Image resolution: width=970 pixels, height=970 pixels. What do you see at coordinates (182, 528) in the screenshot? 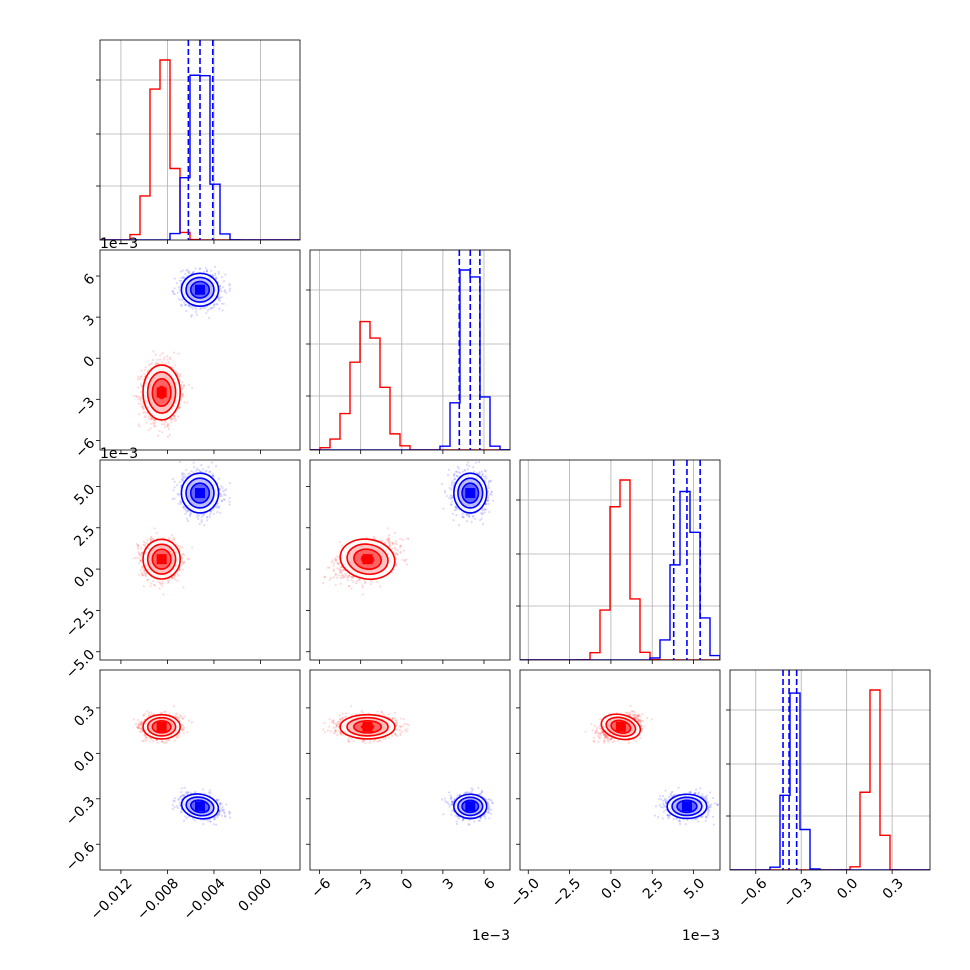
I see `scatter-p1-p3` at bounding box center [182, 528].